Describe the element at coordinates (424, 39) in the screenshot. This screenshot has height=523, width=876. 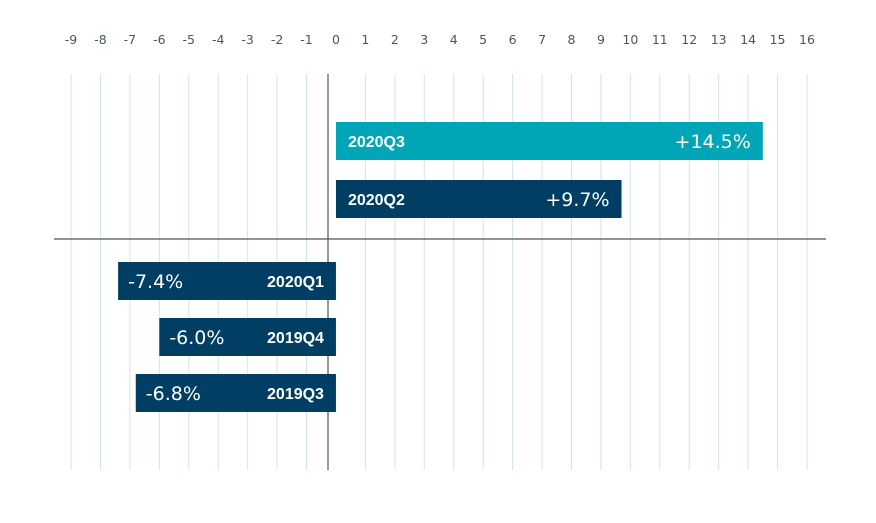
I see `x-tick-label: 3` at that location.